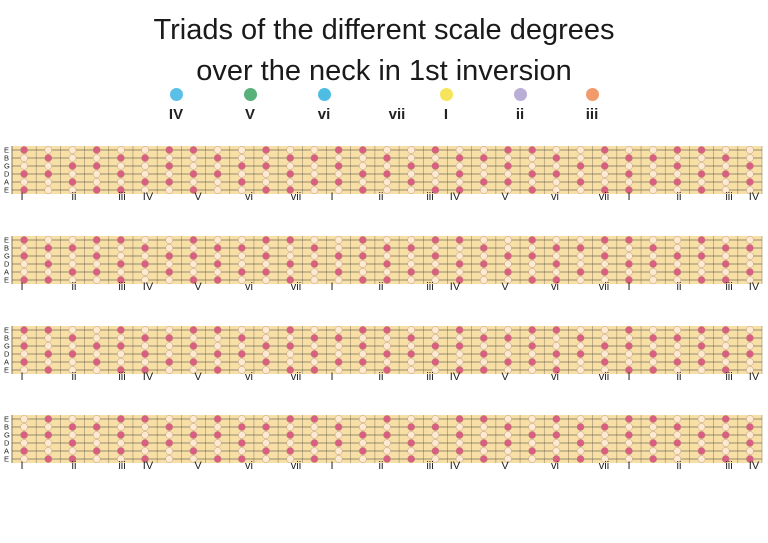 The image size is (768, 543). Describe the element at coordinates (381, 377) in the screenshot. I see `degree-label: ii` at that location.